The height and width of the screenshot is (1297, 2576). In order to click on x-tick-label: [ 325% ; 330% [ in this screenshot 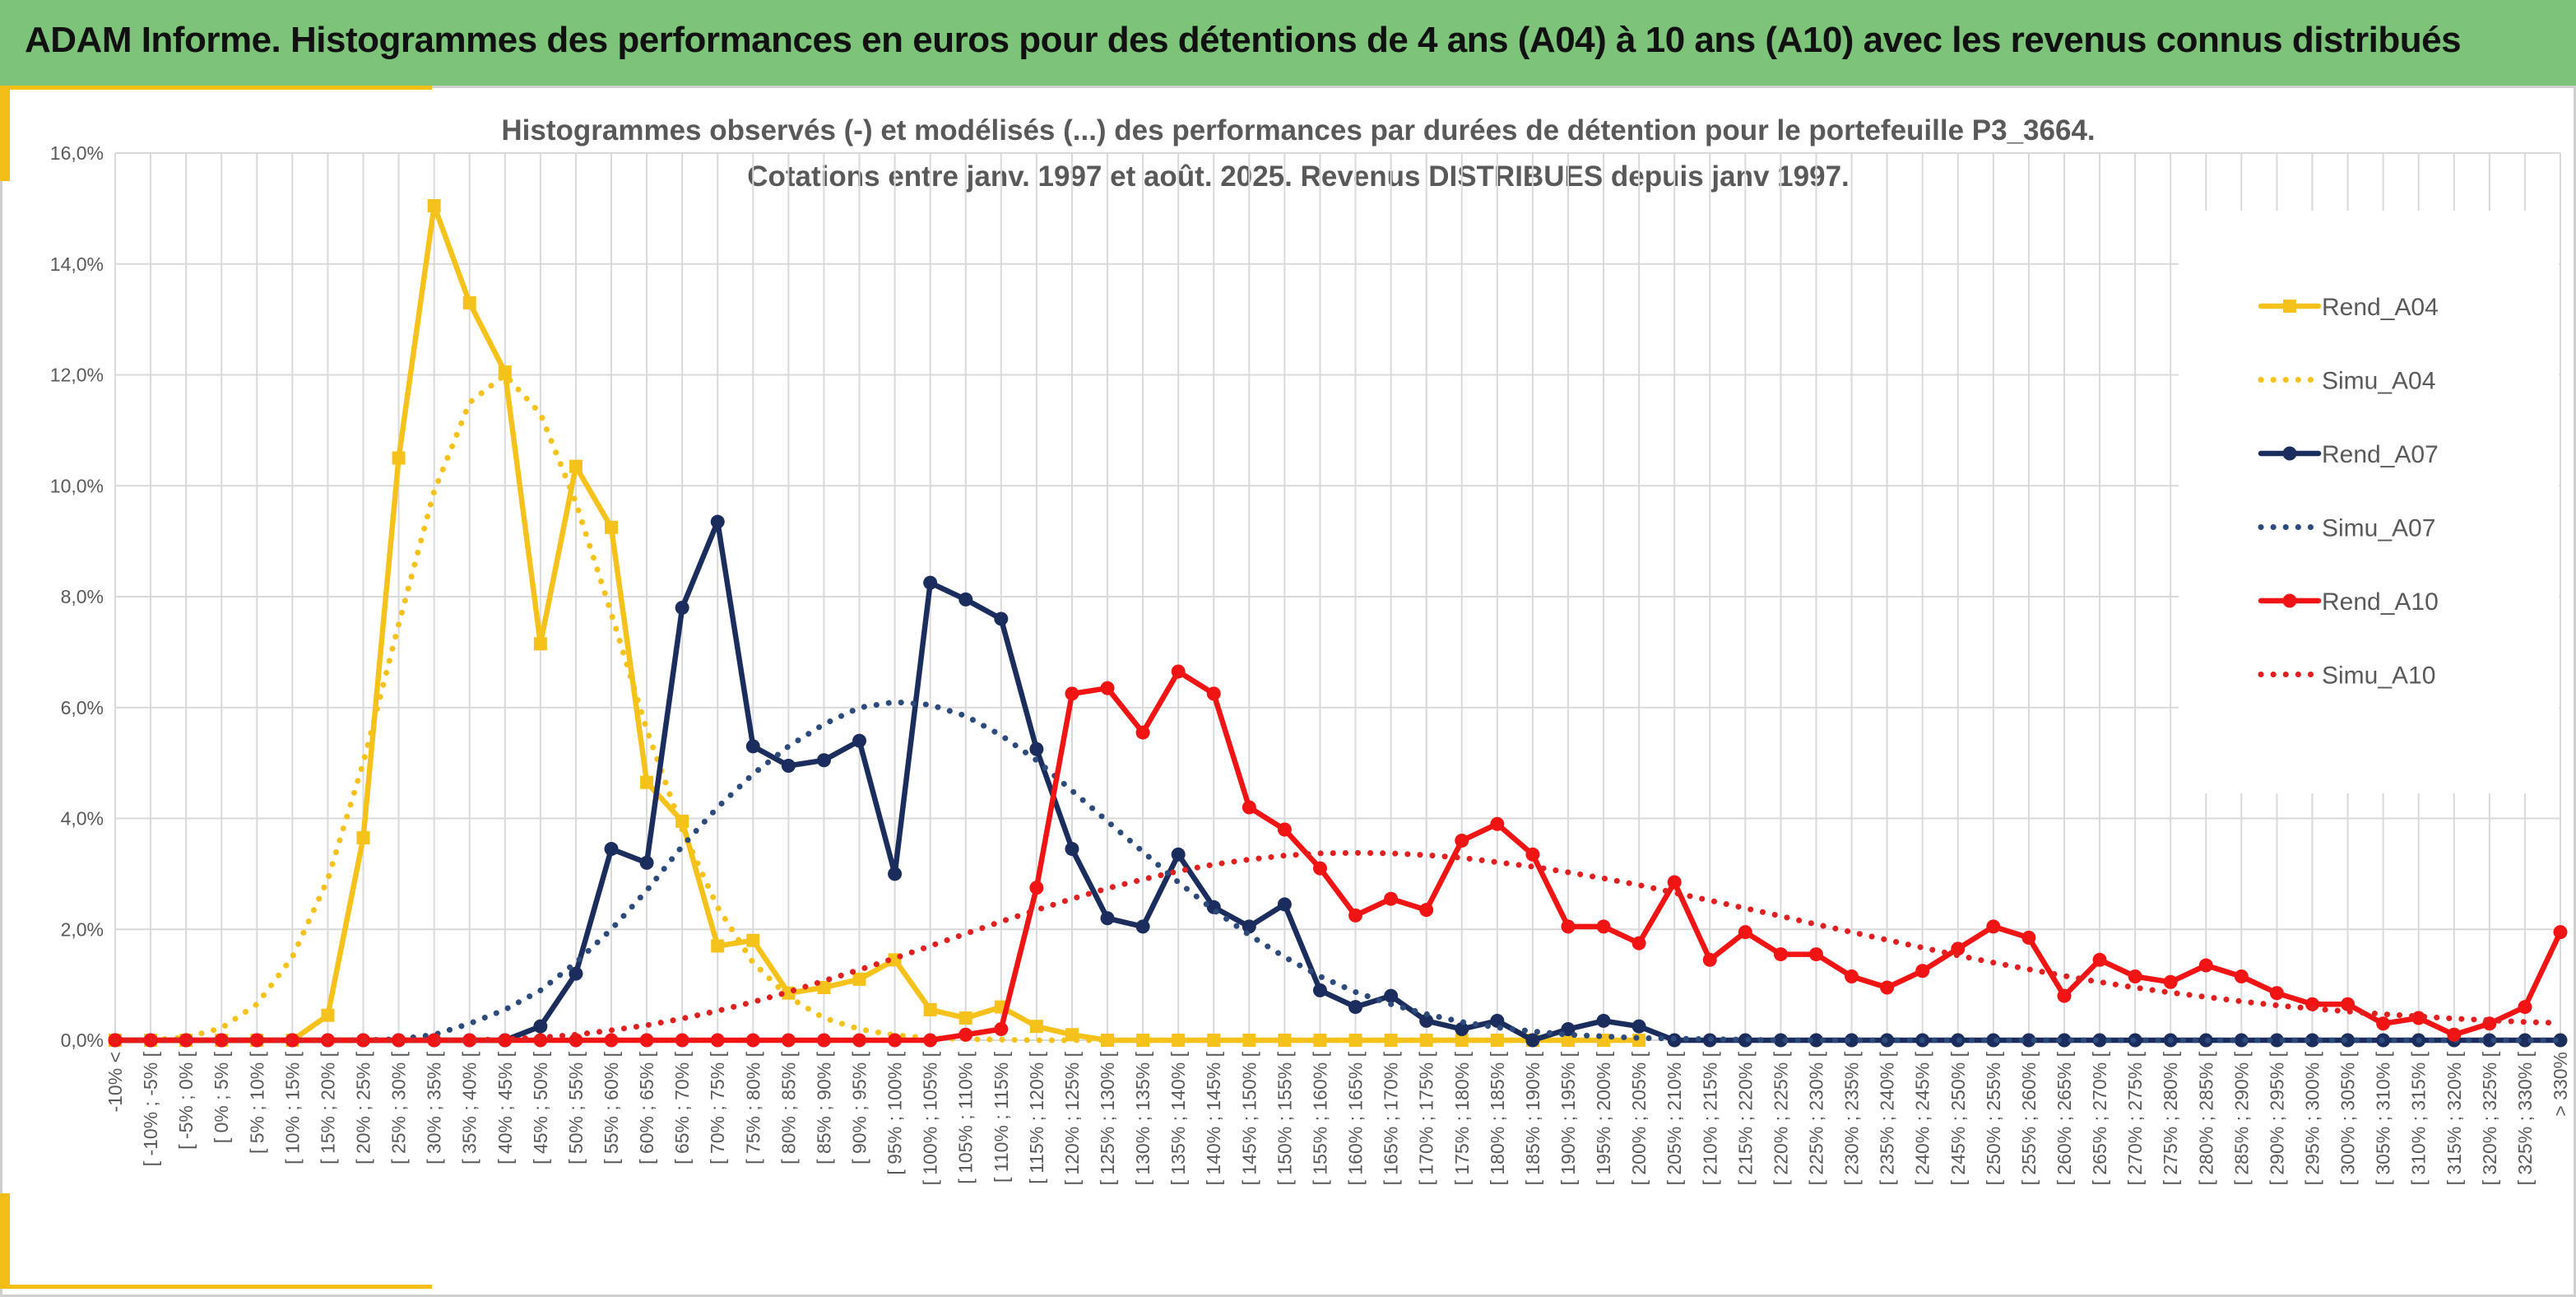, I will do `click(2525, 1118)`.